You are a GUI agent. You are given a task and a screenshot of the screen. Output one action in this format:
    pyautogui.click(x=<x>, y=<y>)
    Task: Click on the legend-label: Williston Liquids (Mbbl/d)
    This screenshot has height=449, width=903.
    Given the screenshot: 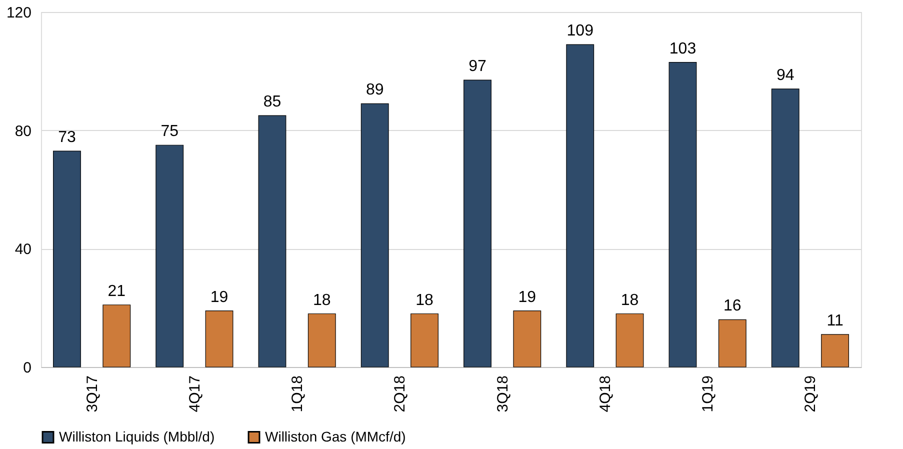 What is the action you would take?
    pyautogui.click(x=137, y=436)
    